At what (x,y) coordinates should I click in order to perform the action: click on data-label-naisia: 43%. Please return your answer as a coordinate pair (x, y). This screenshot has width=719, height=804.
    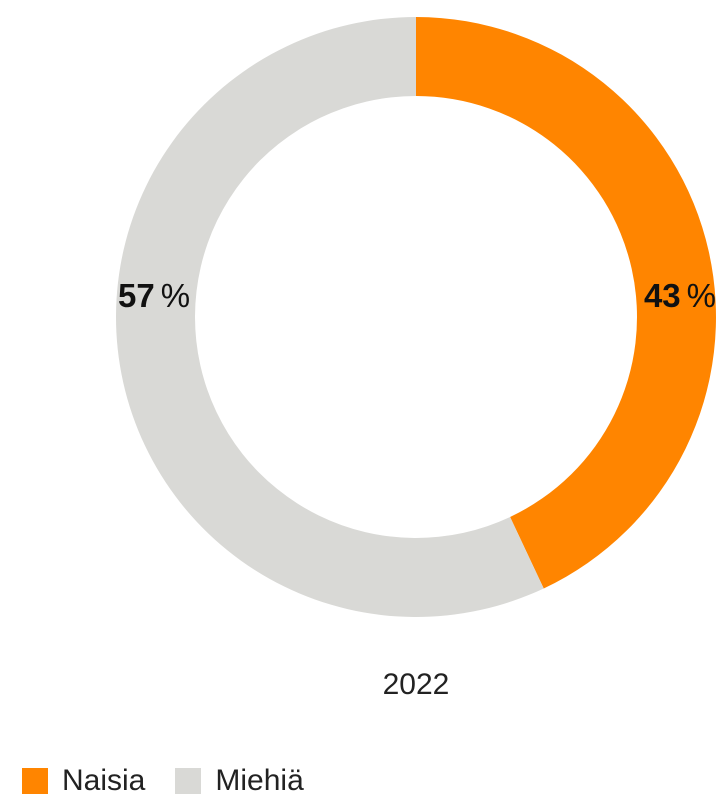
    Looking at the image, I should click on (680, 295).